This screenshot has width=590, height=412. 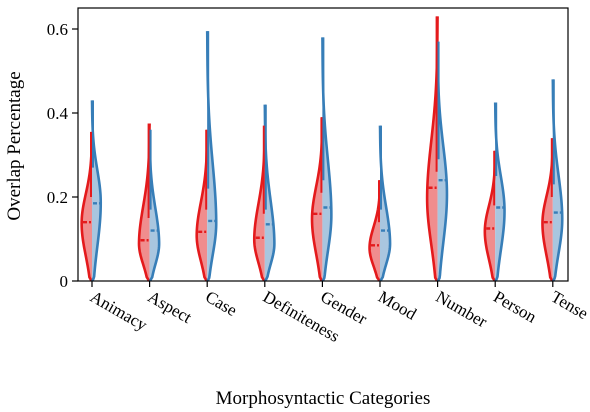 I want to click on violin-case, so click(x=206, y=156).